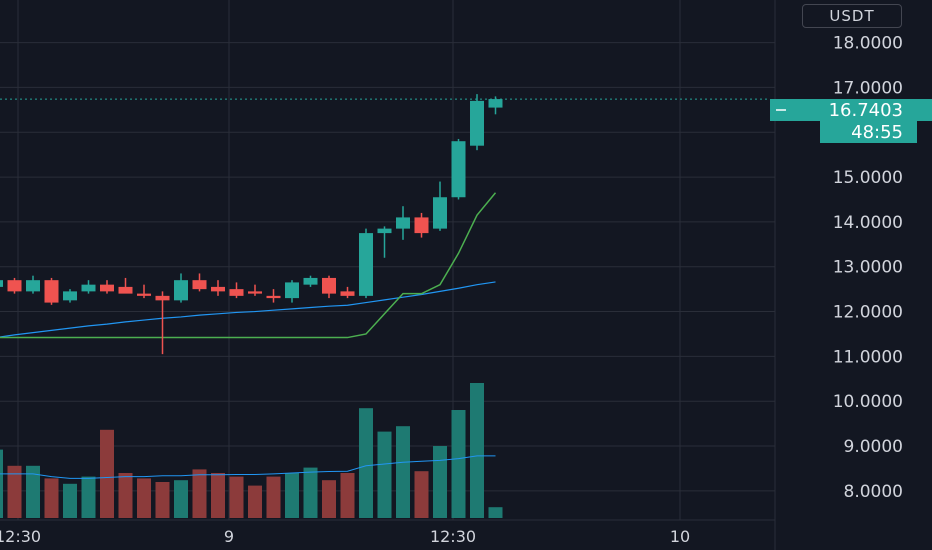 Image resolution: width=932 pixels, height=550 pixels. I want to click on price-tick-label: 8.0000, so click(873, 492).